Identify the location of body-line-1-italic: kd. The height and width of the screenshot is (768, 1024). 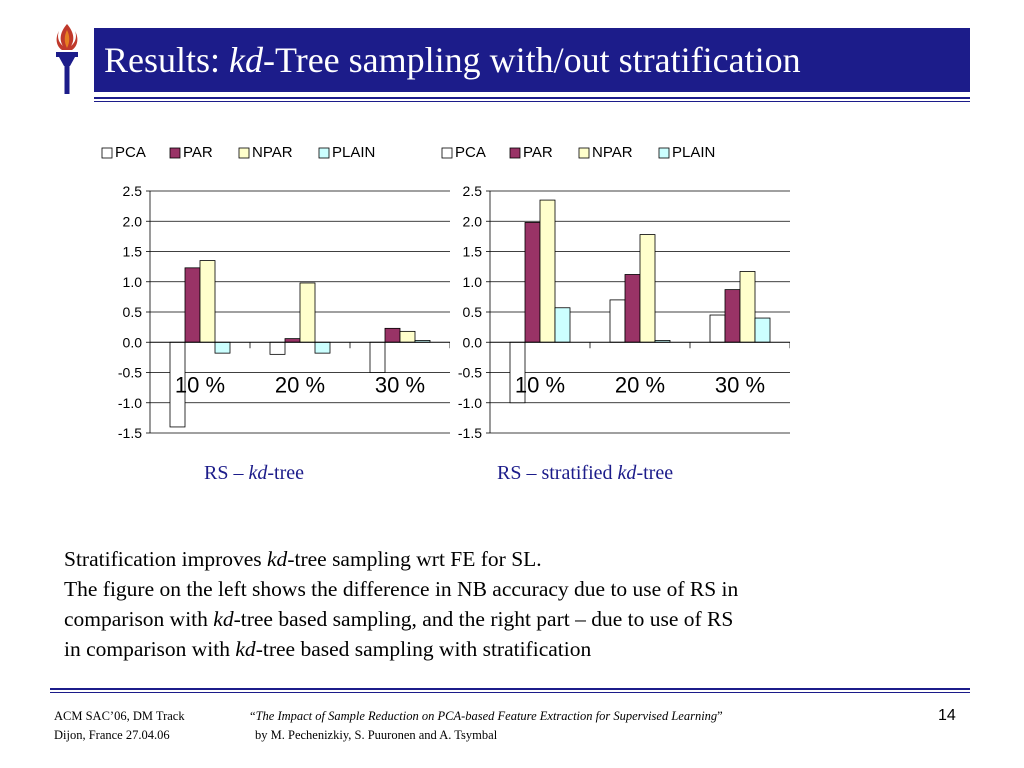
(277, 559).